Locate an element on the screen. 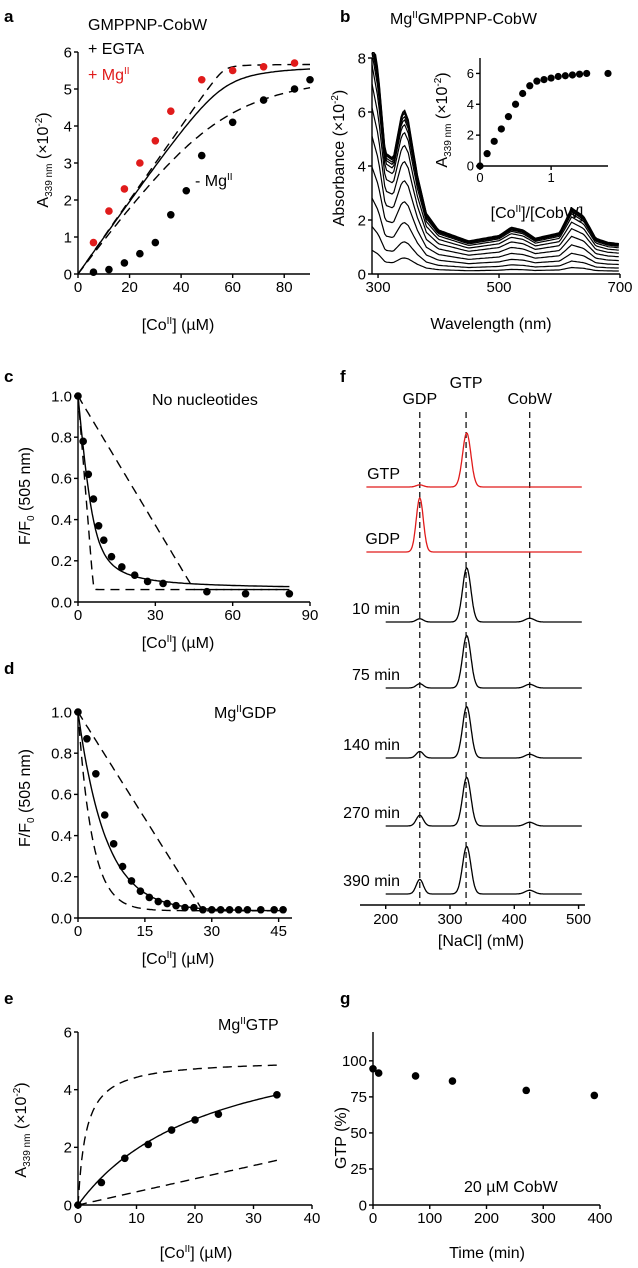 The image size is (638, 1268). panel-e-y-tick-label: 4 is located at coordinates (68, 1090).